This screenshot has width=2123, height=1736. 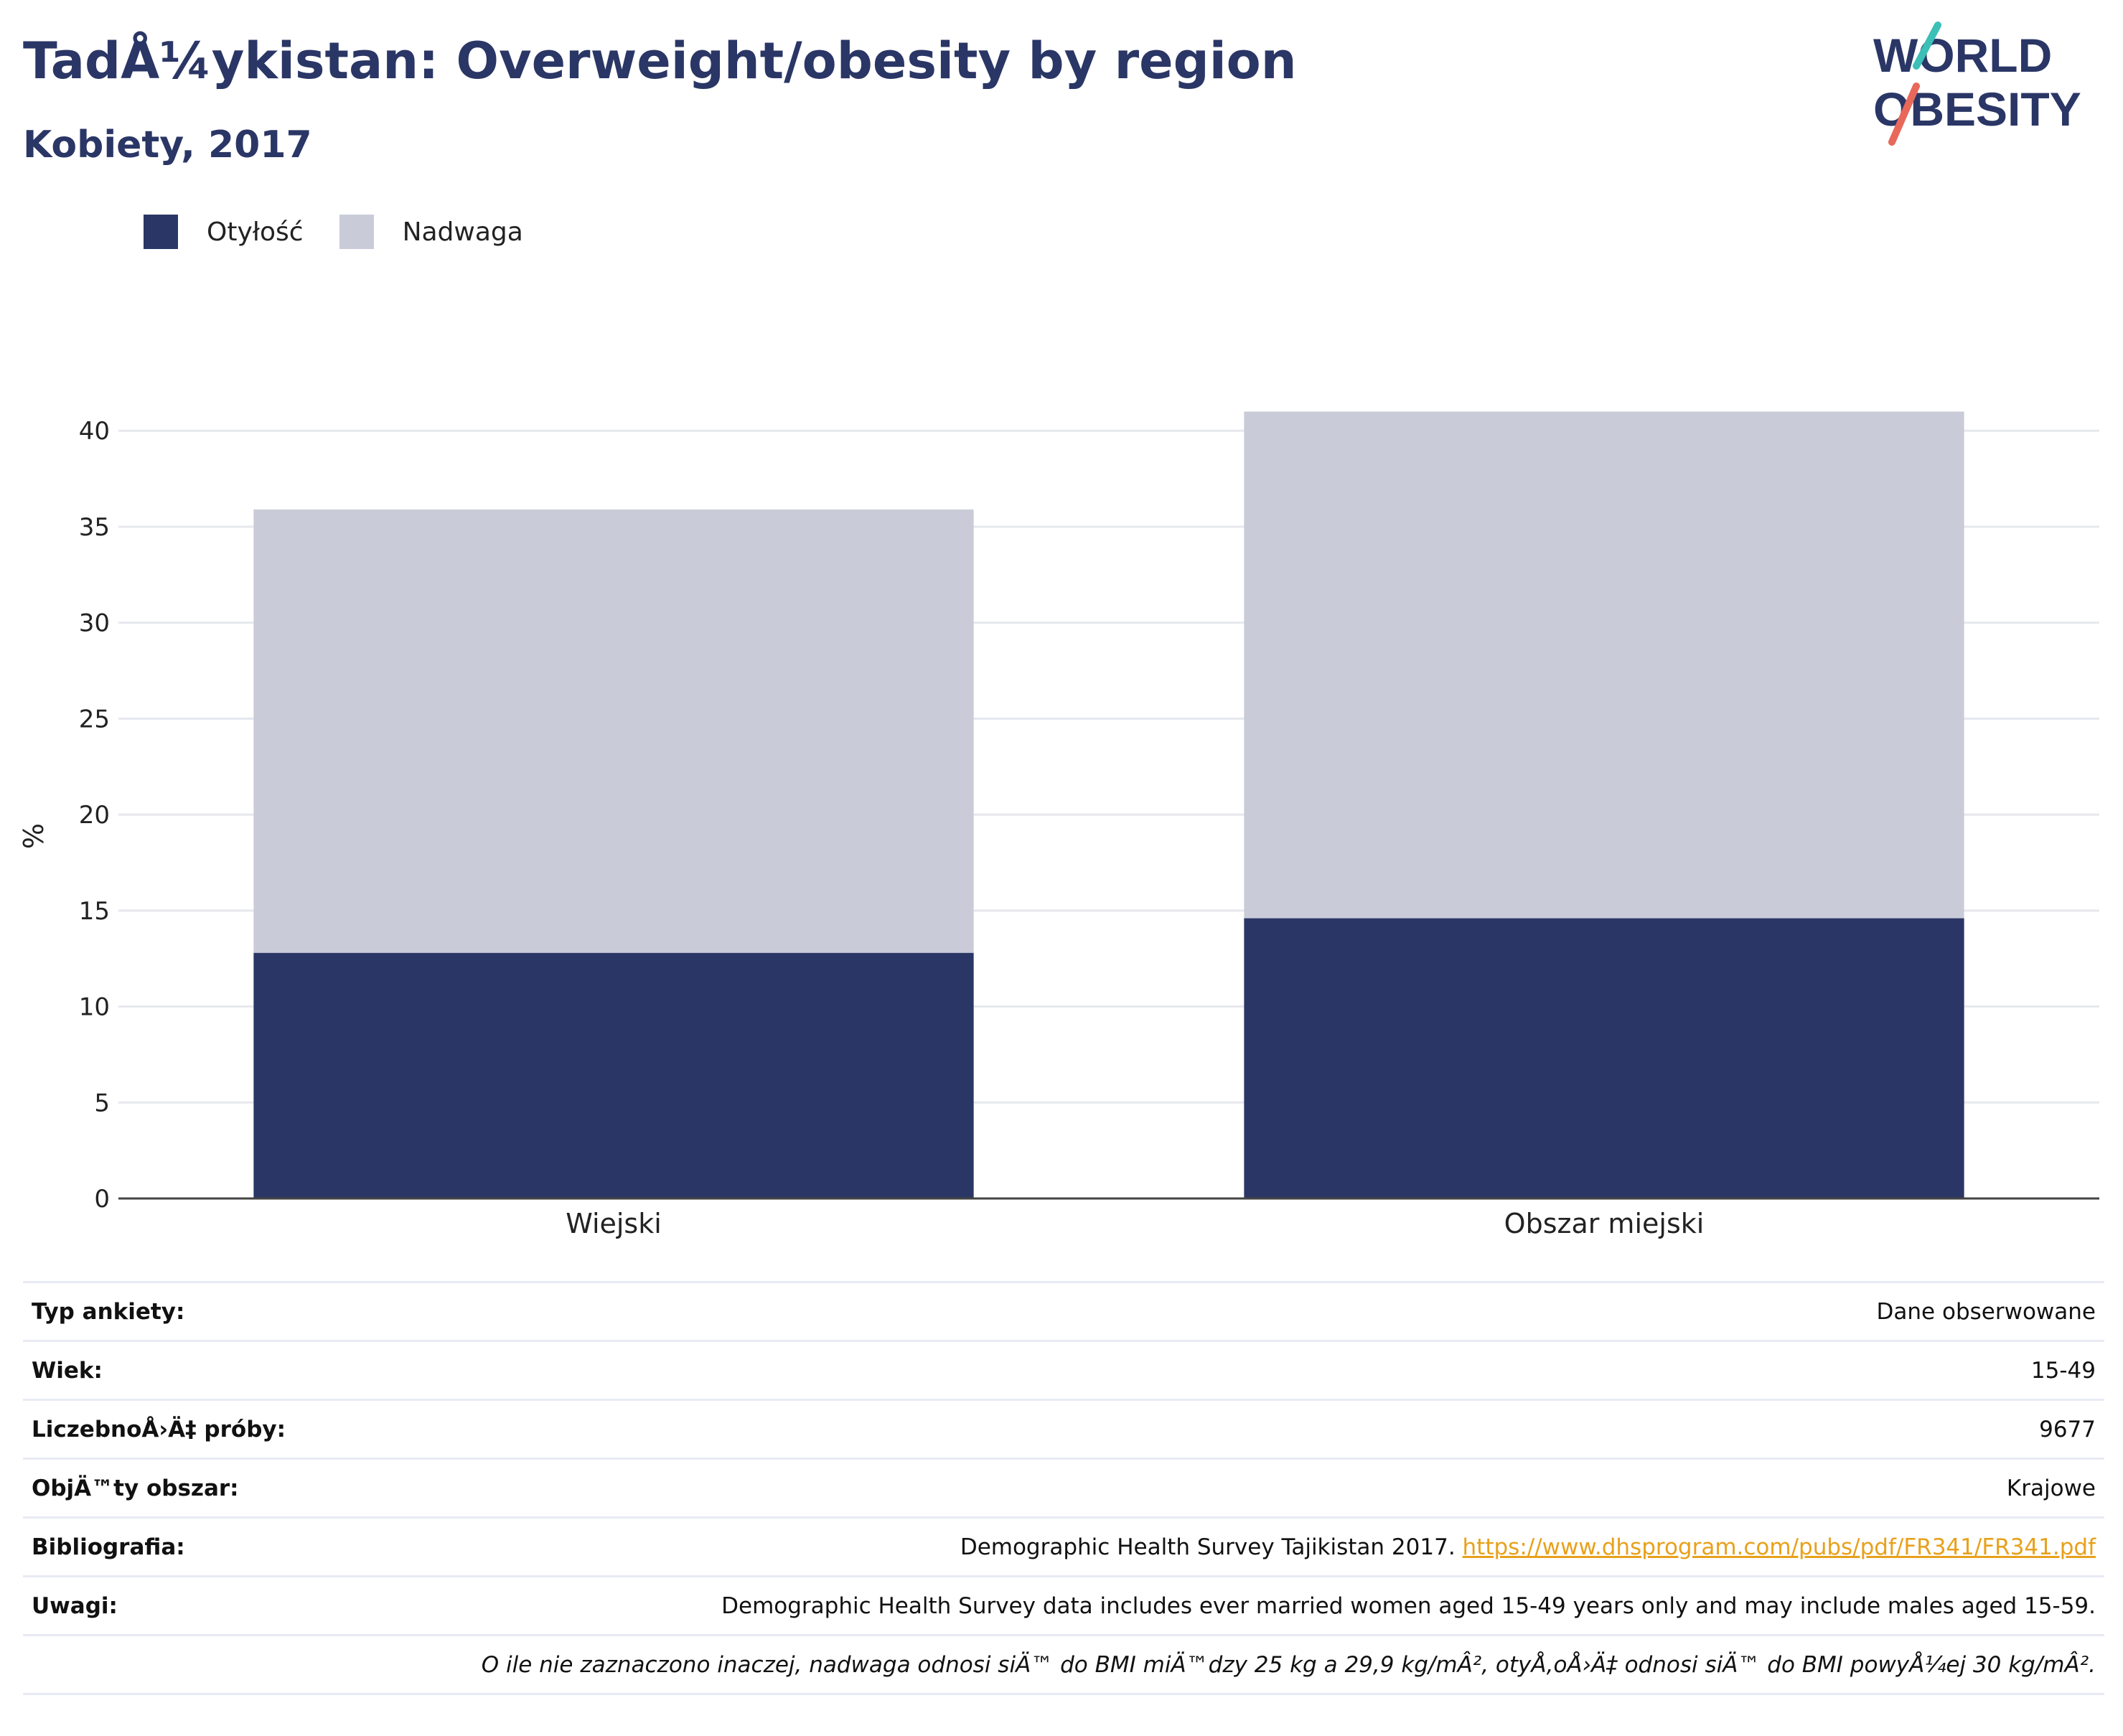 I want to click on x-tick-label: Obszar miejski, so click(x=1604, y=1223).